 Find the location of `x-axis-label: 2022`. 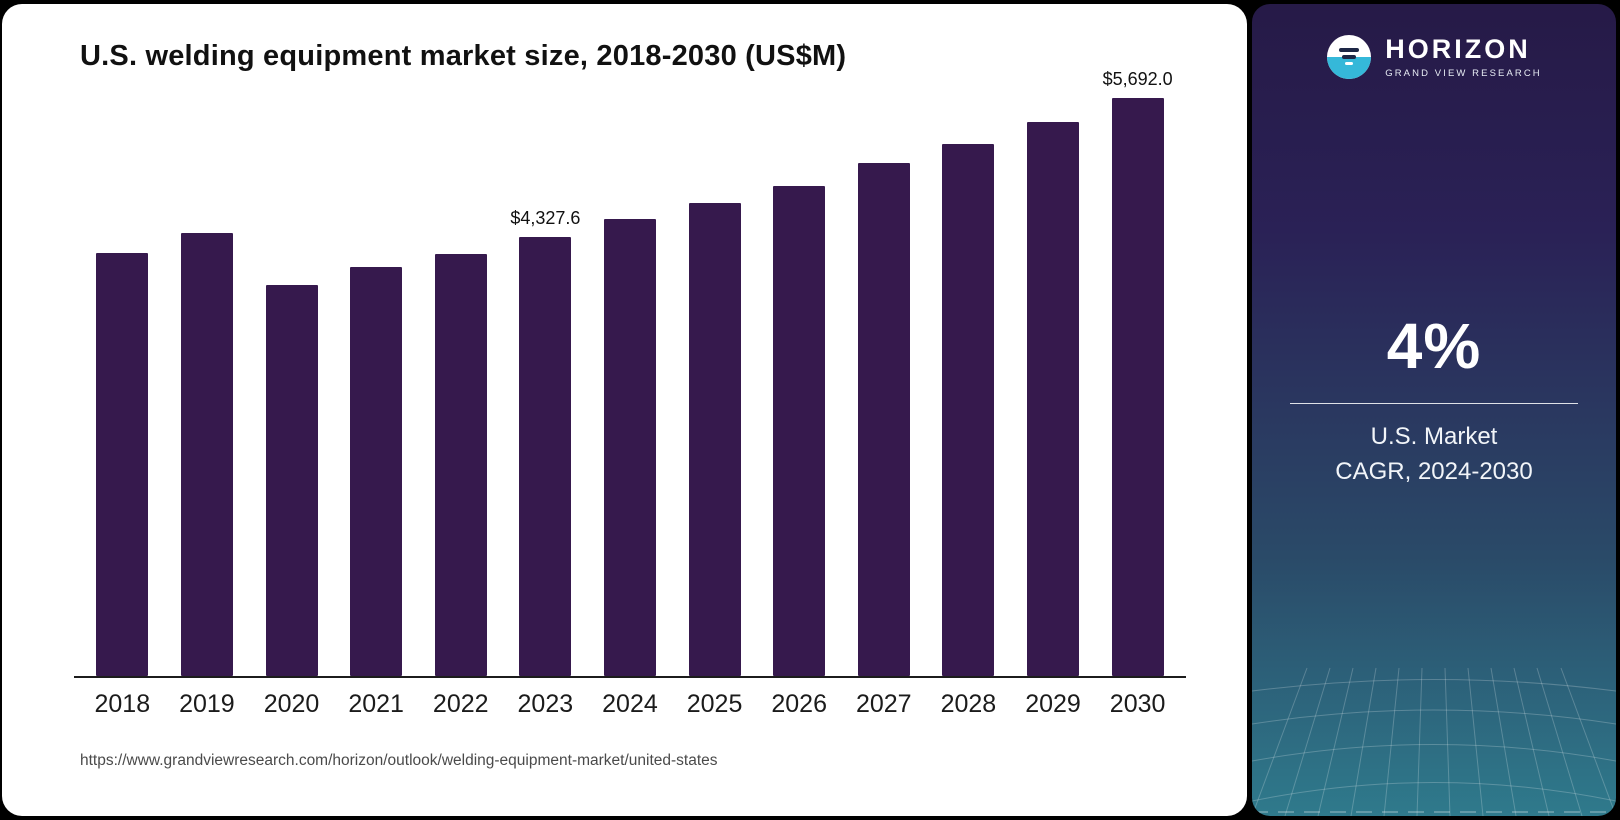

x-axis-label: 2022 is located at coordinates (460, 704).